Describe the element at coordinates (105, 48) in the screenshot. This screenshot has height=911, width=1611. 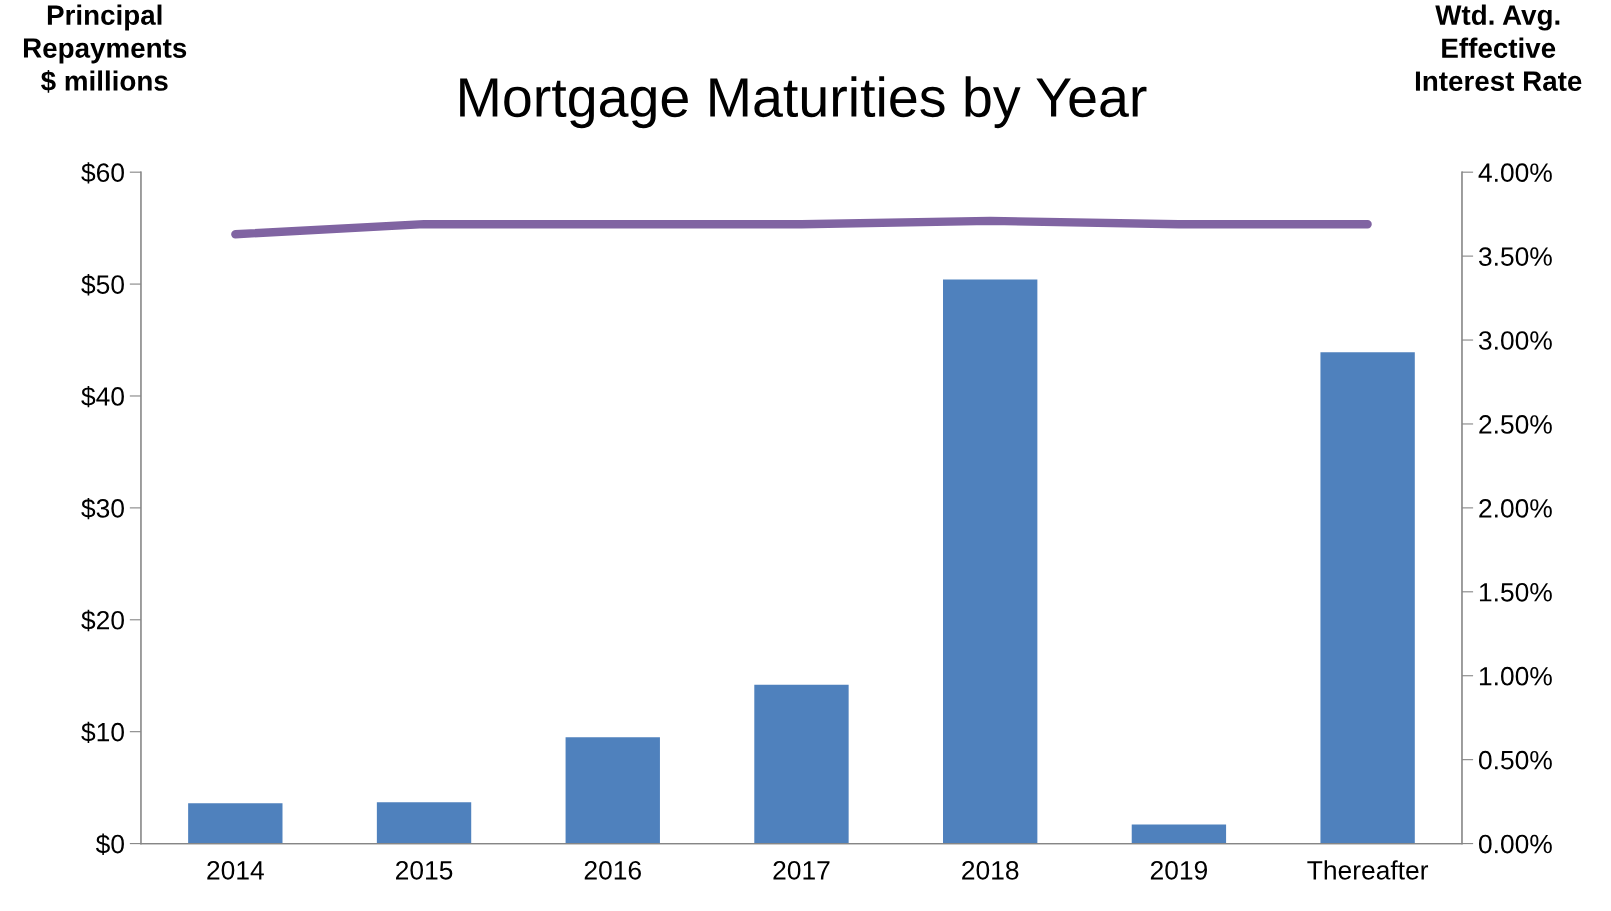
I see `y-axis-title: Principal Repayments $ millions` at that location.